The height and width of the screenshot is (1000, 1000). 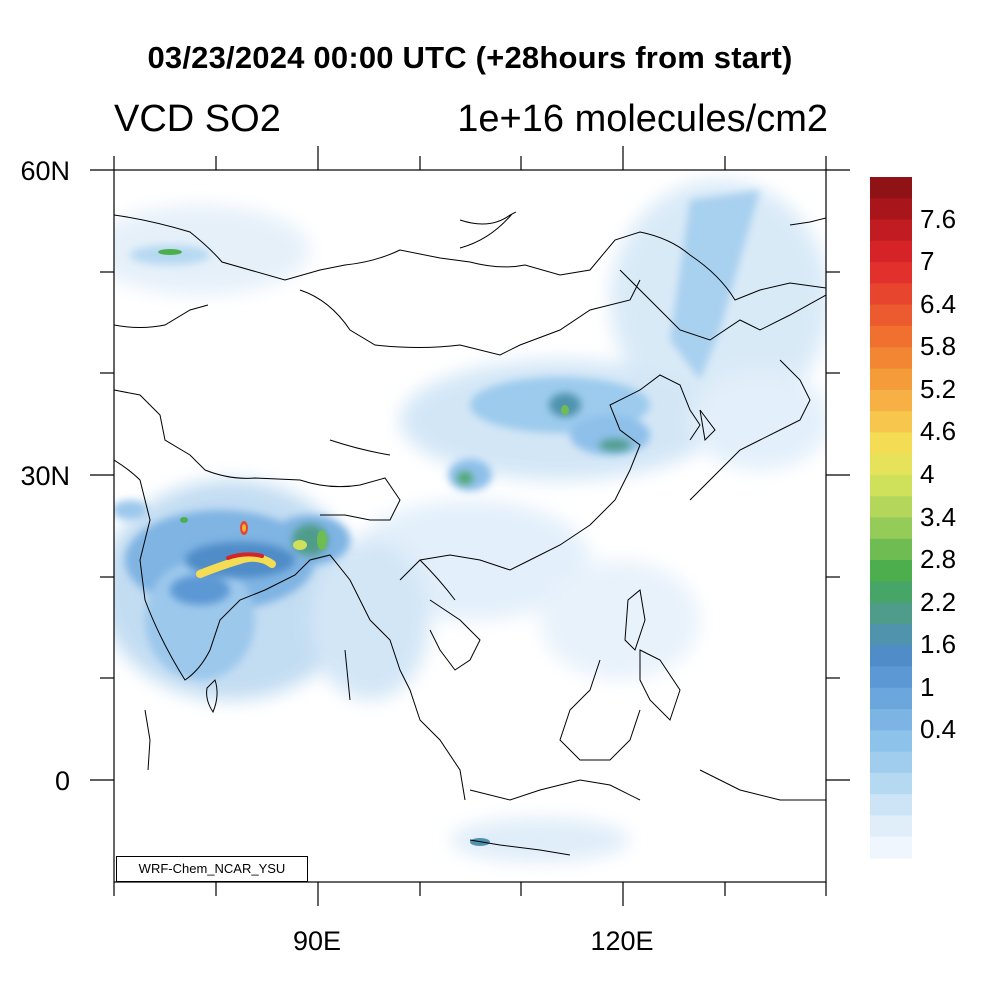 What do you see at coordinates (45, 171) in the screenshot?
I see `lat-label-60n: 60N` at bounding box center [45, 171].